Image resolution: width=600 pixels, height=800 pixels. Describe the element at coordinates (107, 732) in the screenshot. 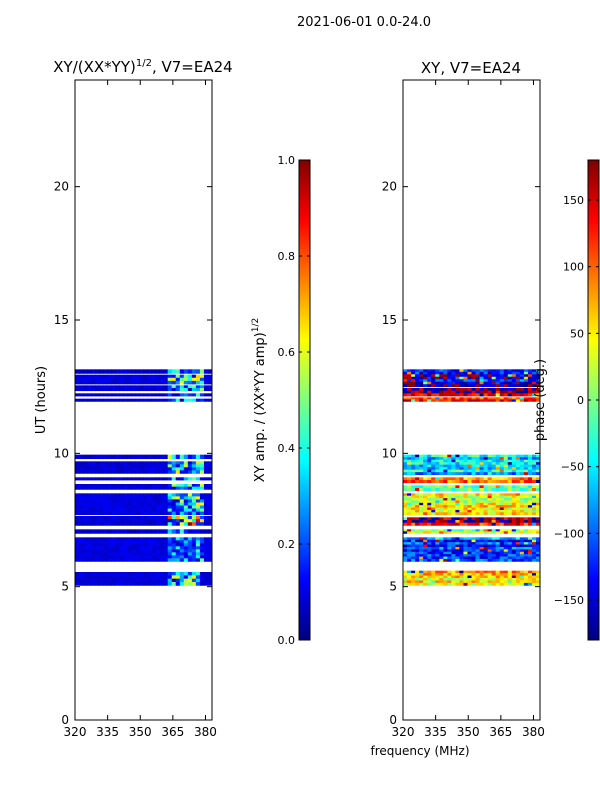

I see `x-tick-label: 335` at that location.